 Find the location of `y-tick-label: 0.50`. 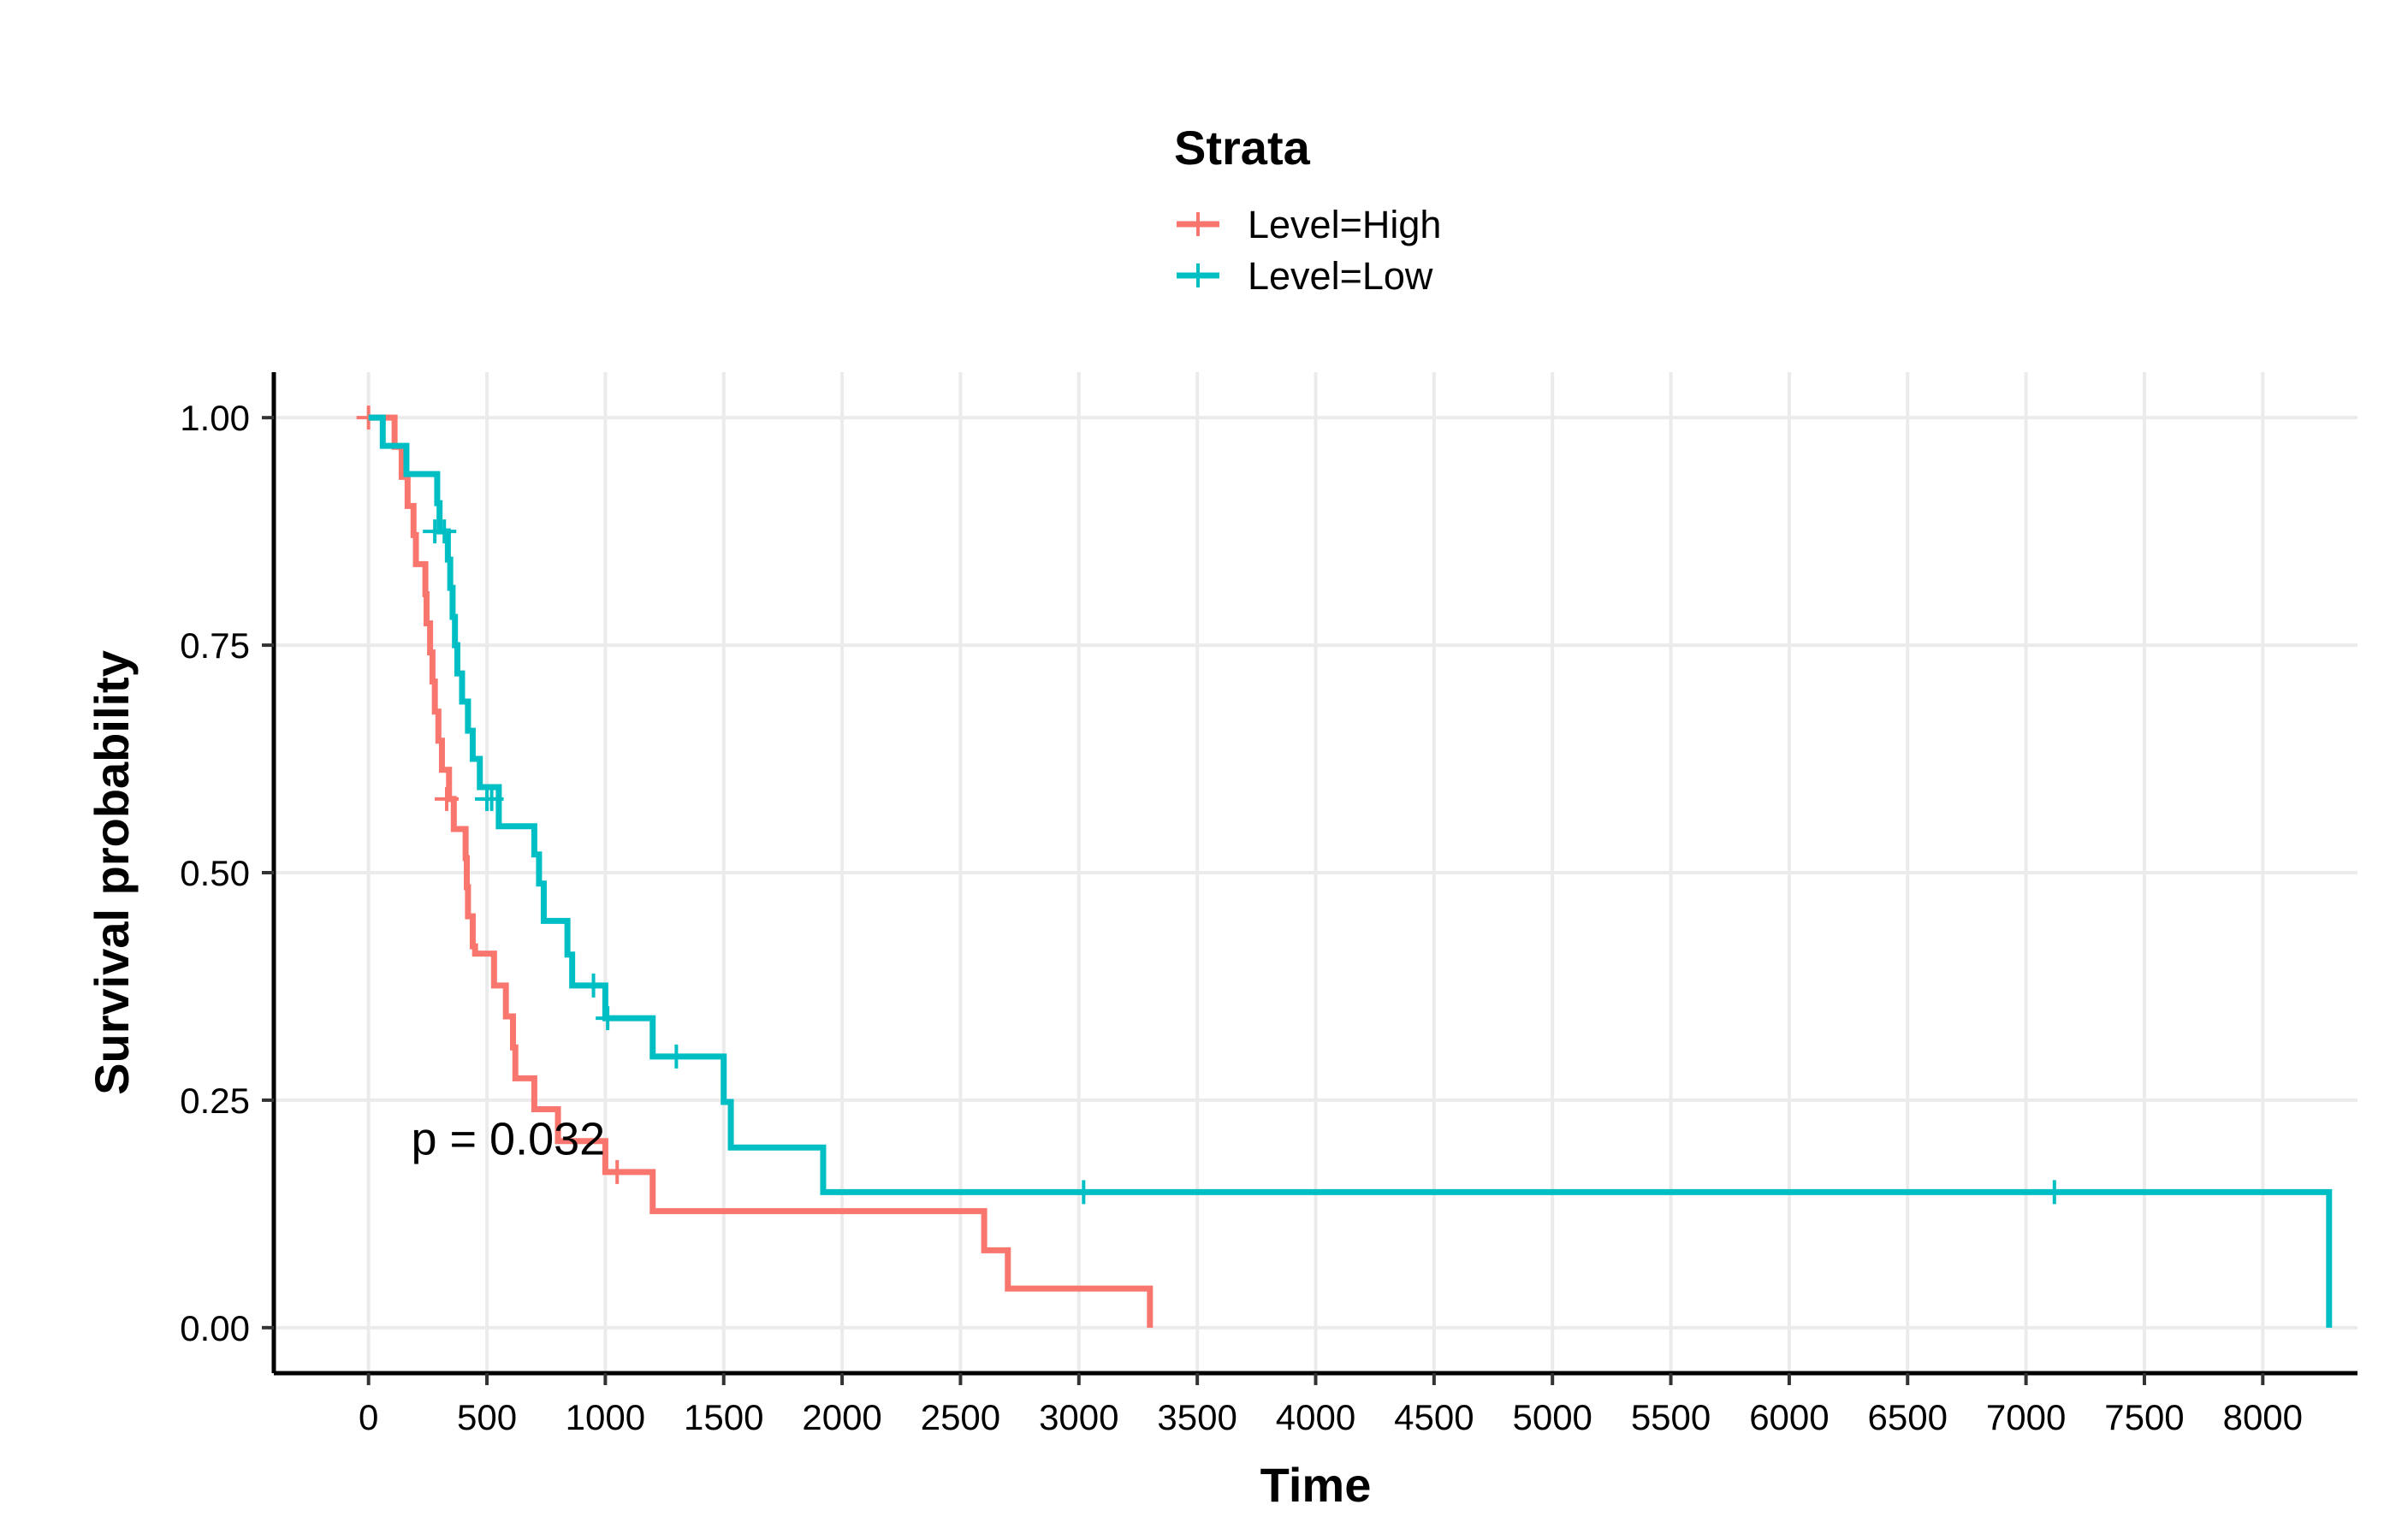

y-tick-label: 0.50 is located at coordinates (215, 873).